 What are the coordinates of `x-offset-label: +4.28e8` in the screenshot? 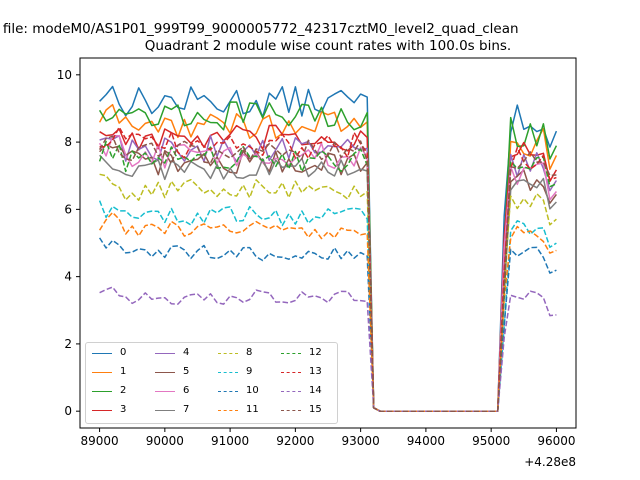 It's located at (550, 462).